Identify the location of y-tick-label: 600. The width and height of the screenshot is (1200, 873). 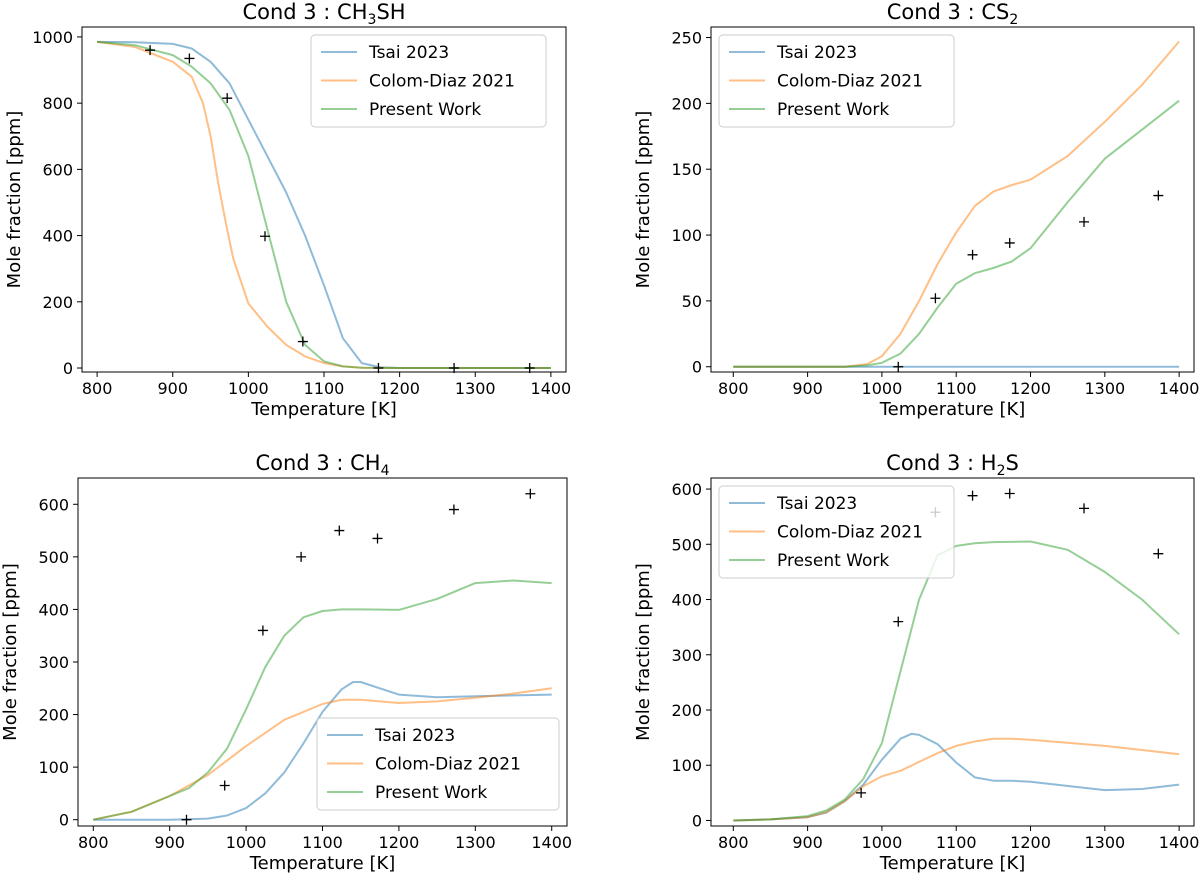
(686, 489).